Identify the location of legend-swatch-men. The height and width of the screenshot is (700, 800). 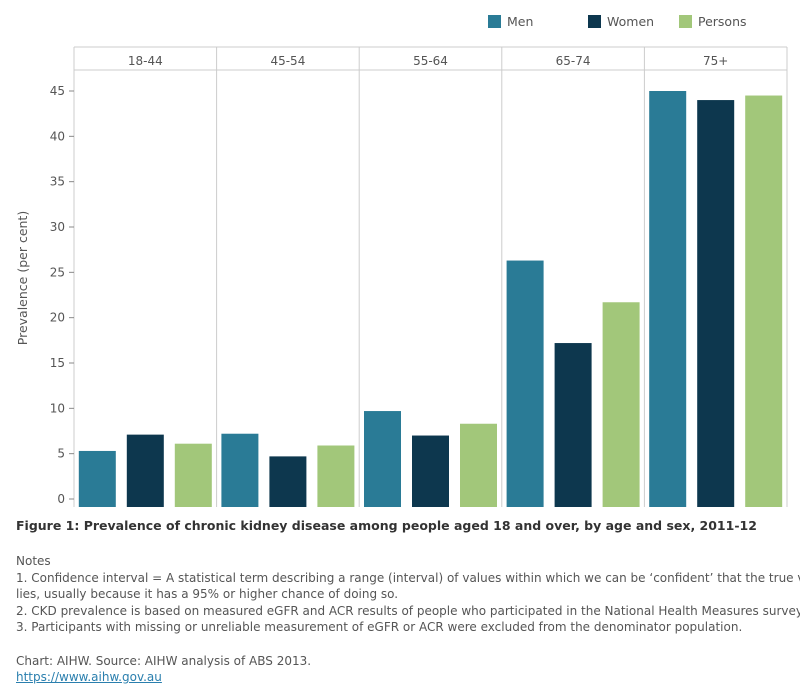
(494, 21).